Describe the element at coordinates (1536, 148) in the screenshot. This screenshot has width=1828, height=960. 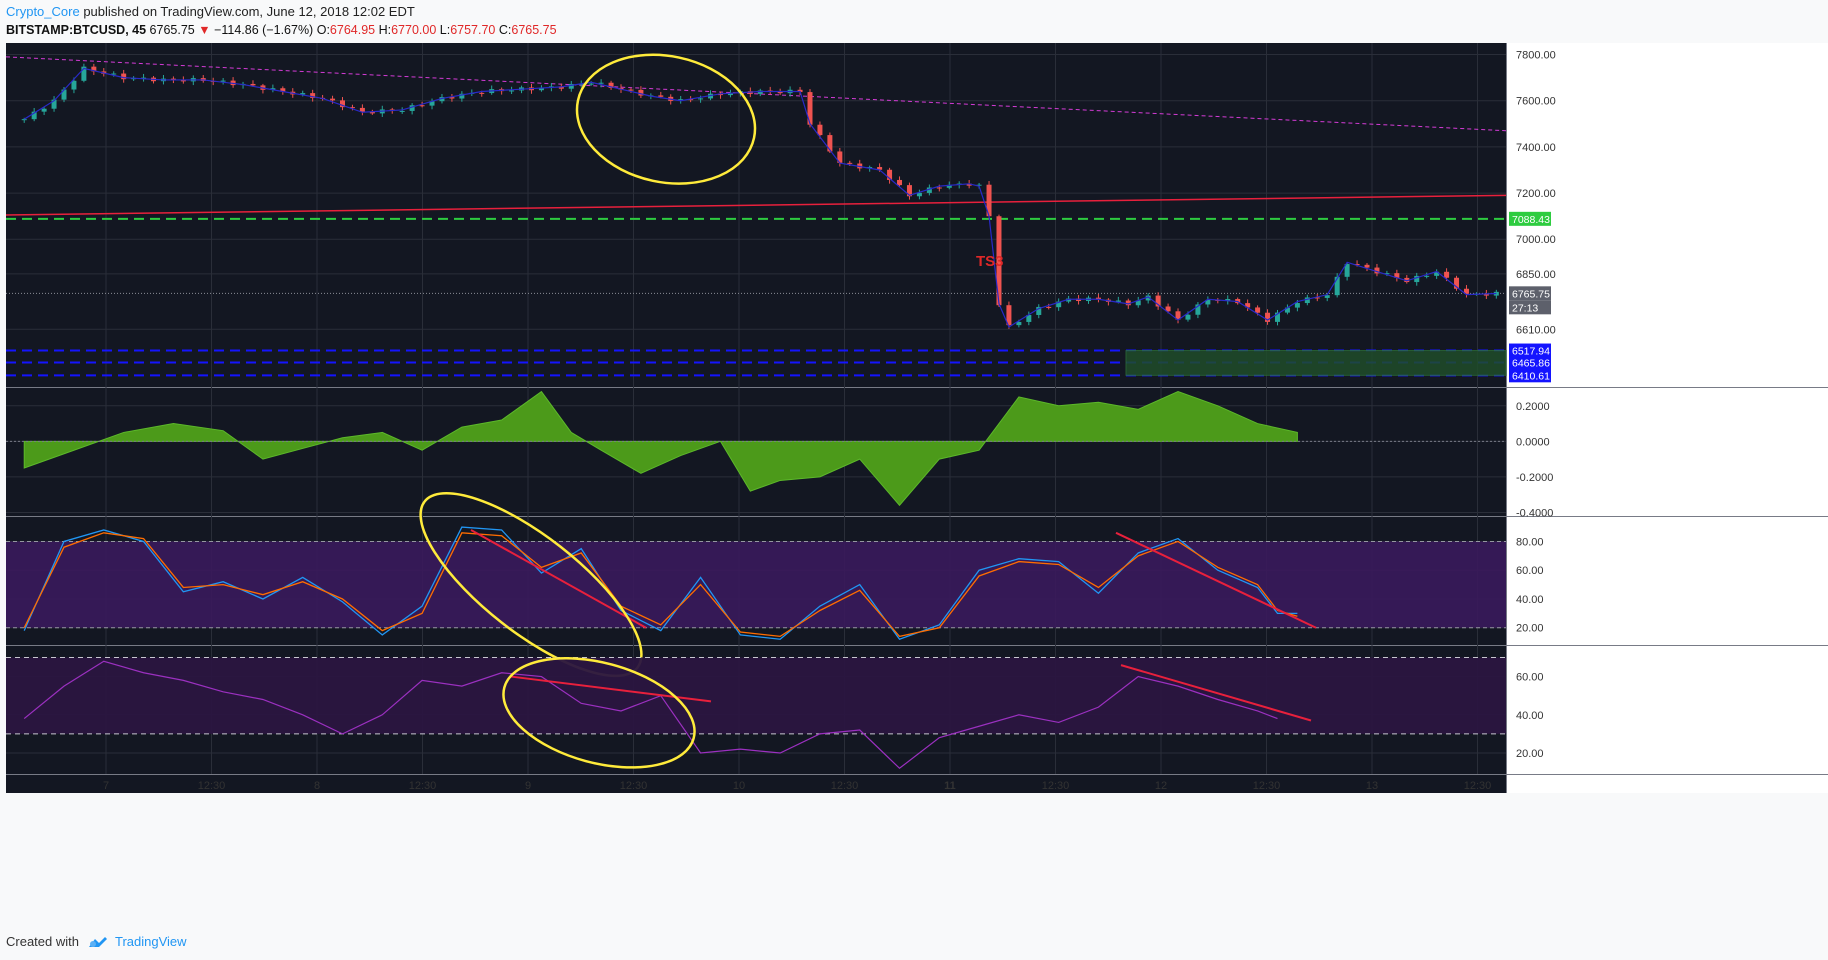
I see `y-tick-label: 7400.00` at that location.